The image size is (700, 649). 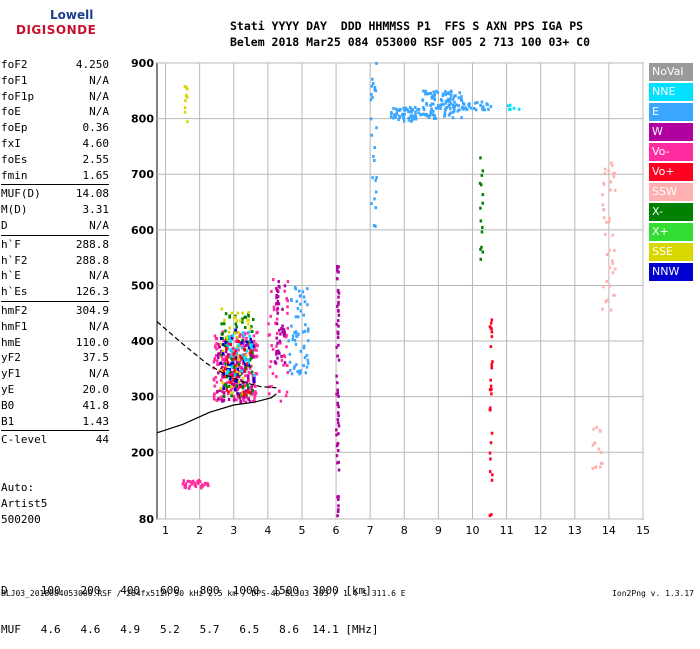 I want to click on artist-line3: 500200, so click(x=21, y=519).